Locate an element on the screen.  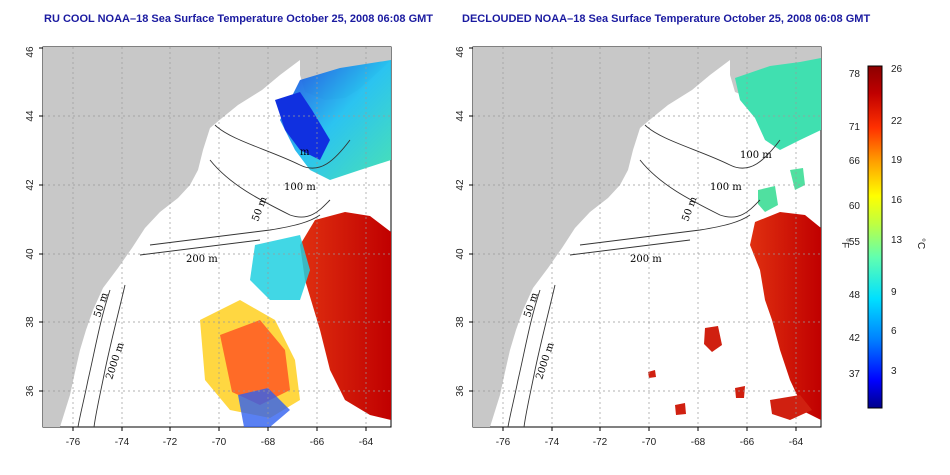
colorbar-c-tick-6: 6 is located at coordinates (894, 331).